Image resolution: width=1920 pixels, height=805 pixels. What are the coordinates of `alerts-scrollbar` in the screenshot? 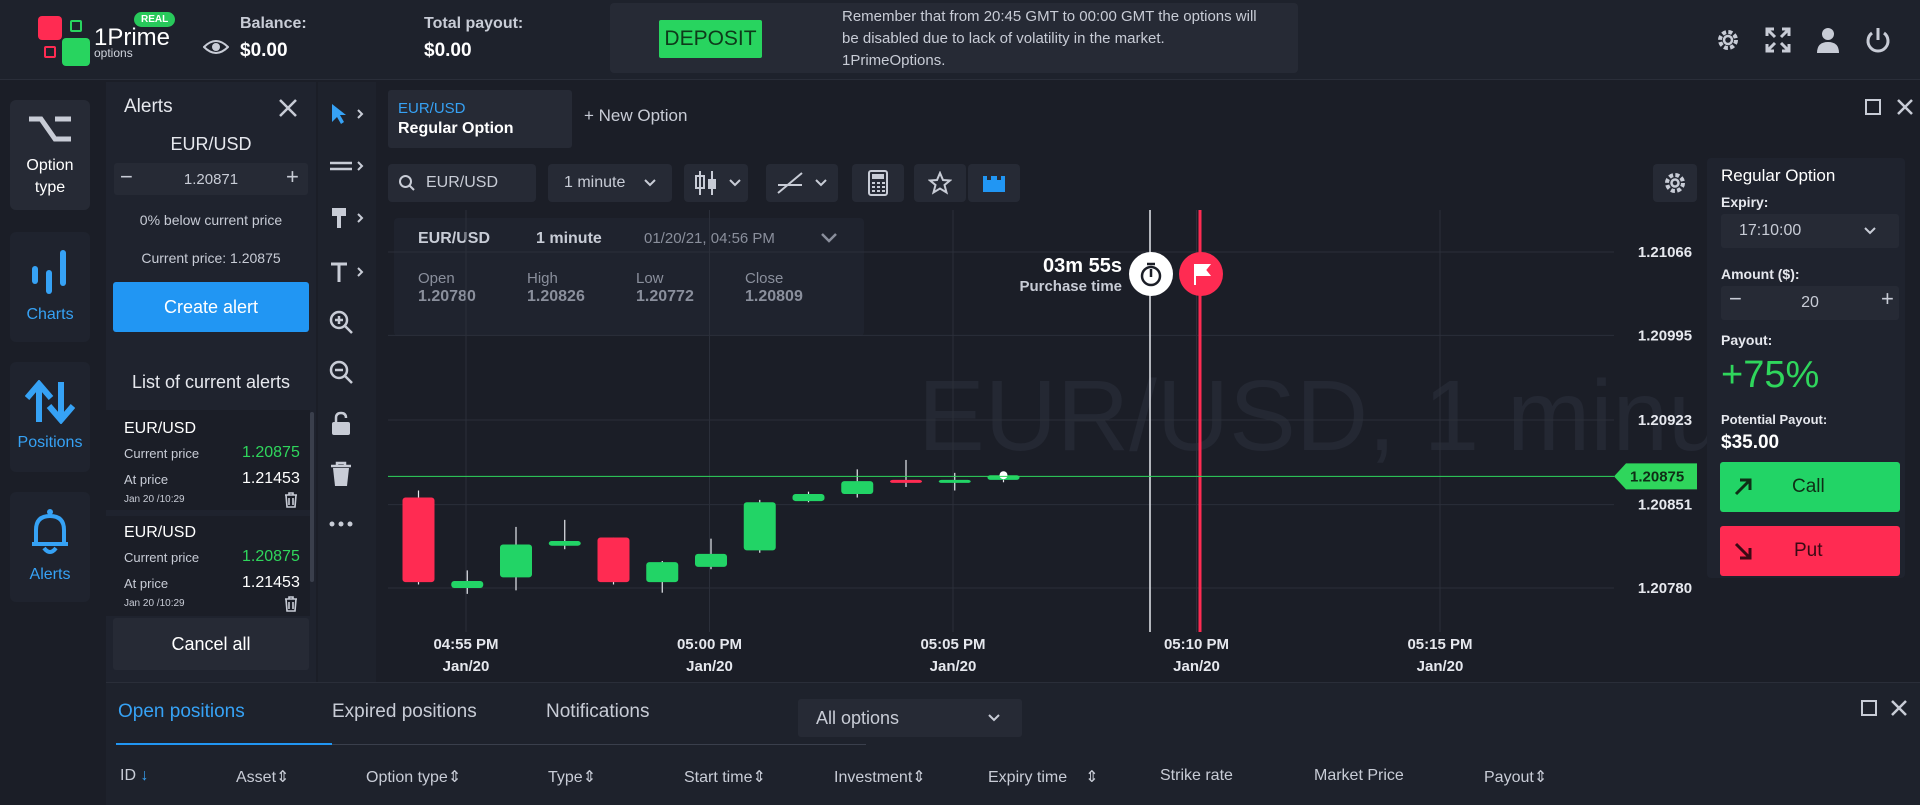 It's located at (312, 497).